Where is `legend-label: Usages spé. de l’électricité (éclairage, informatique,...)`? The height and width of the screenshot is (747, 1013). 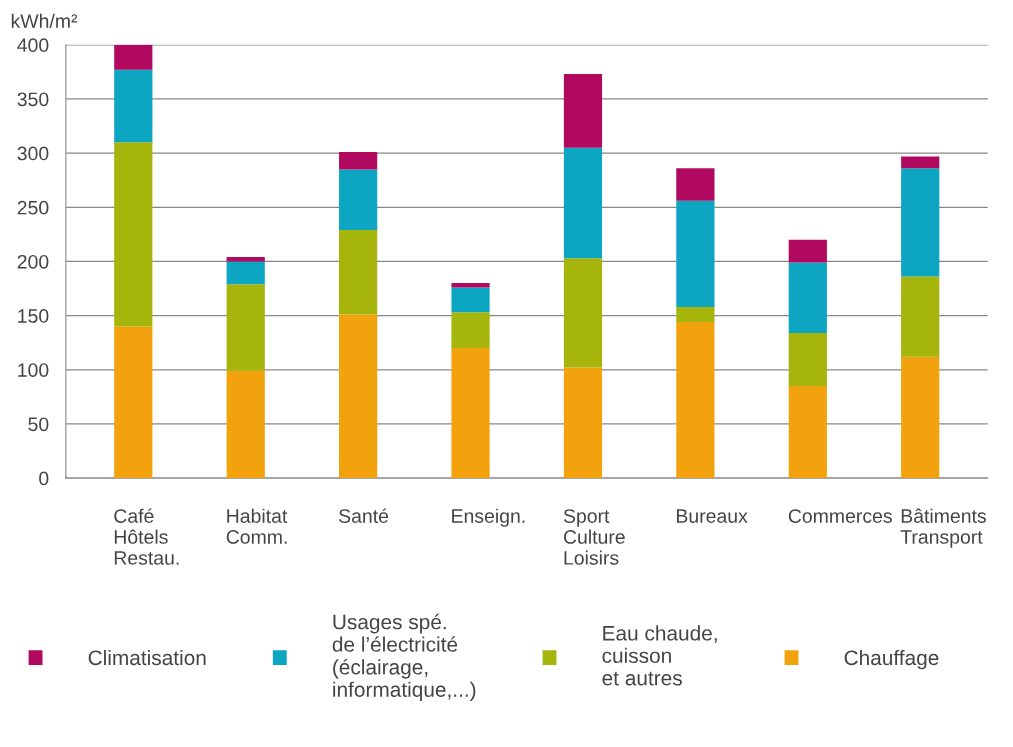 legend-label: Usages spé. de l’électricité (éclairage, informatique,...) is located at coordinates (404, 657).